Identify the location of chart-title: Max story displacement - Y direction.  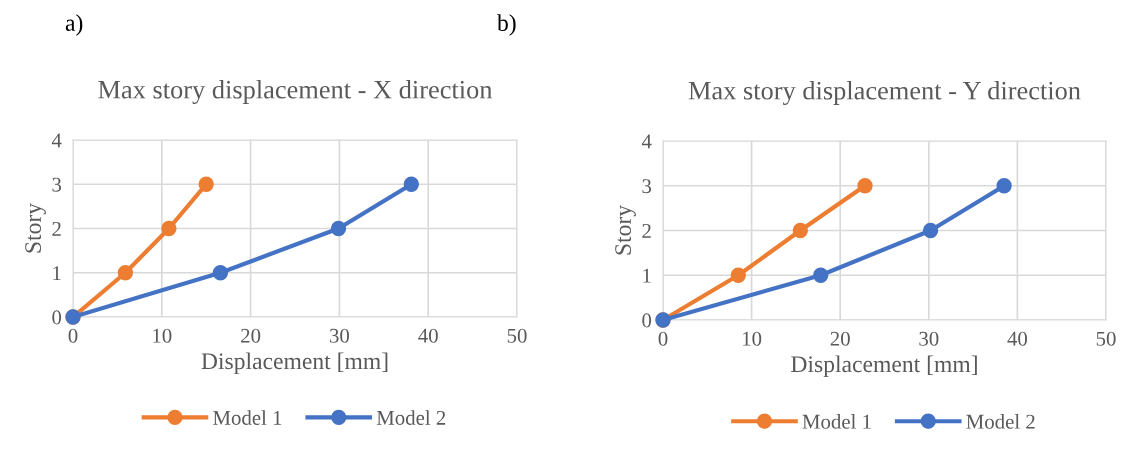
(884, 93).